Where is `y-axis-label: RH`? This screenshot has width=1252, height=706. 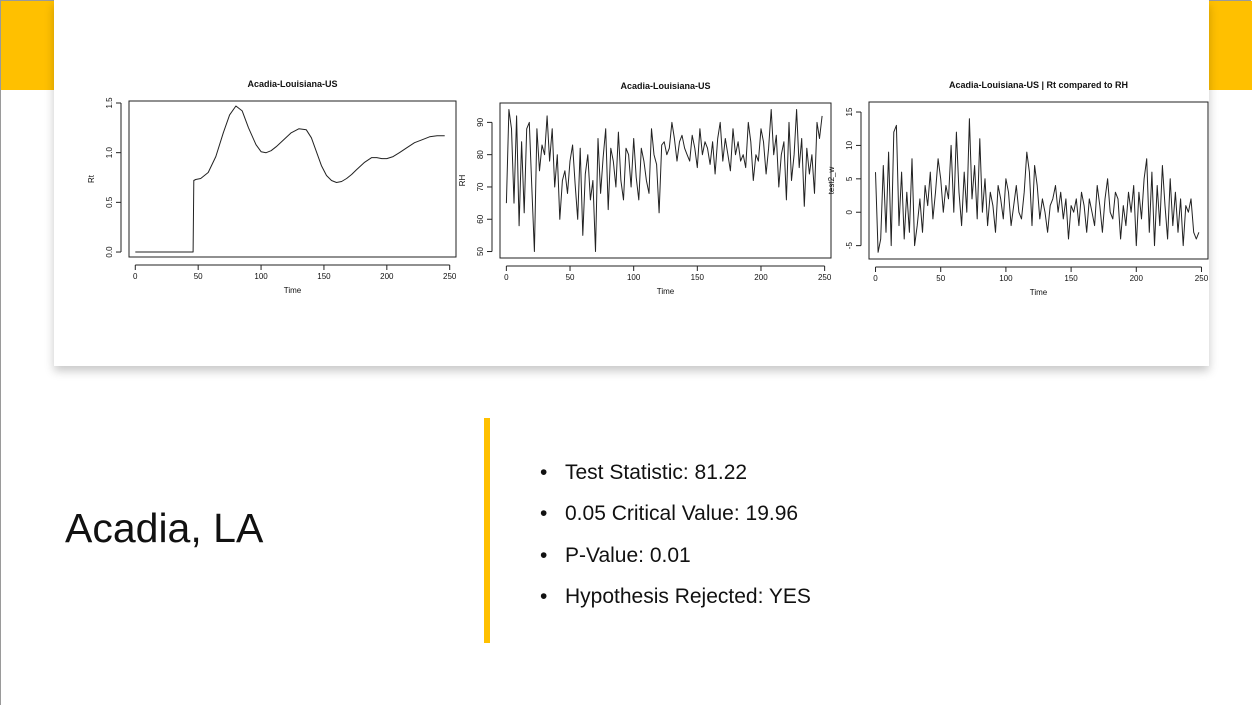 y-axis-label: RH is located at coordinates (462, 181).